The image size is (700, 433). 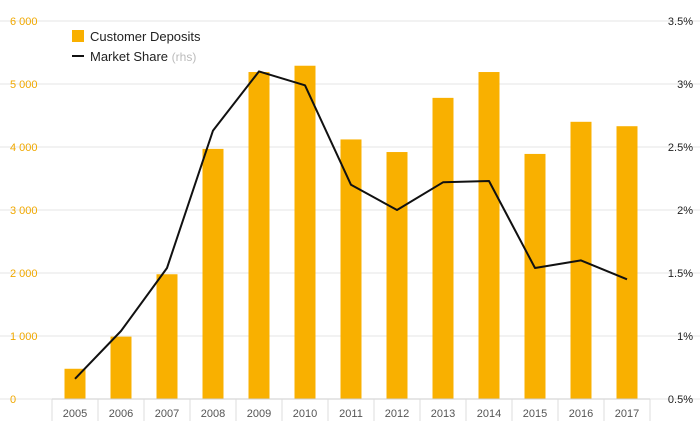 What do you see at coordinates (685, 211) in the screenshot?
I see `right-tick-label: 2%` at bounding box center [685, 211].